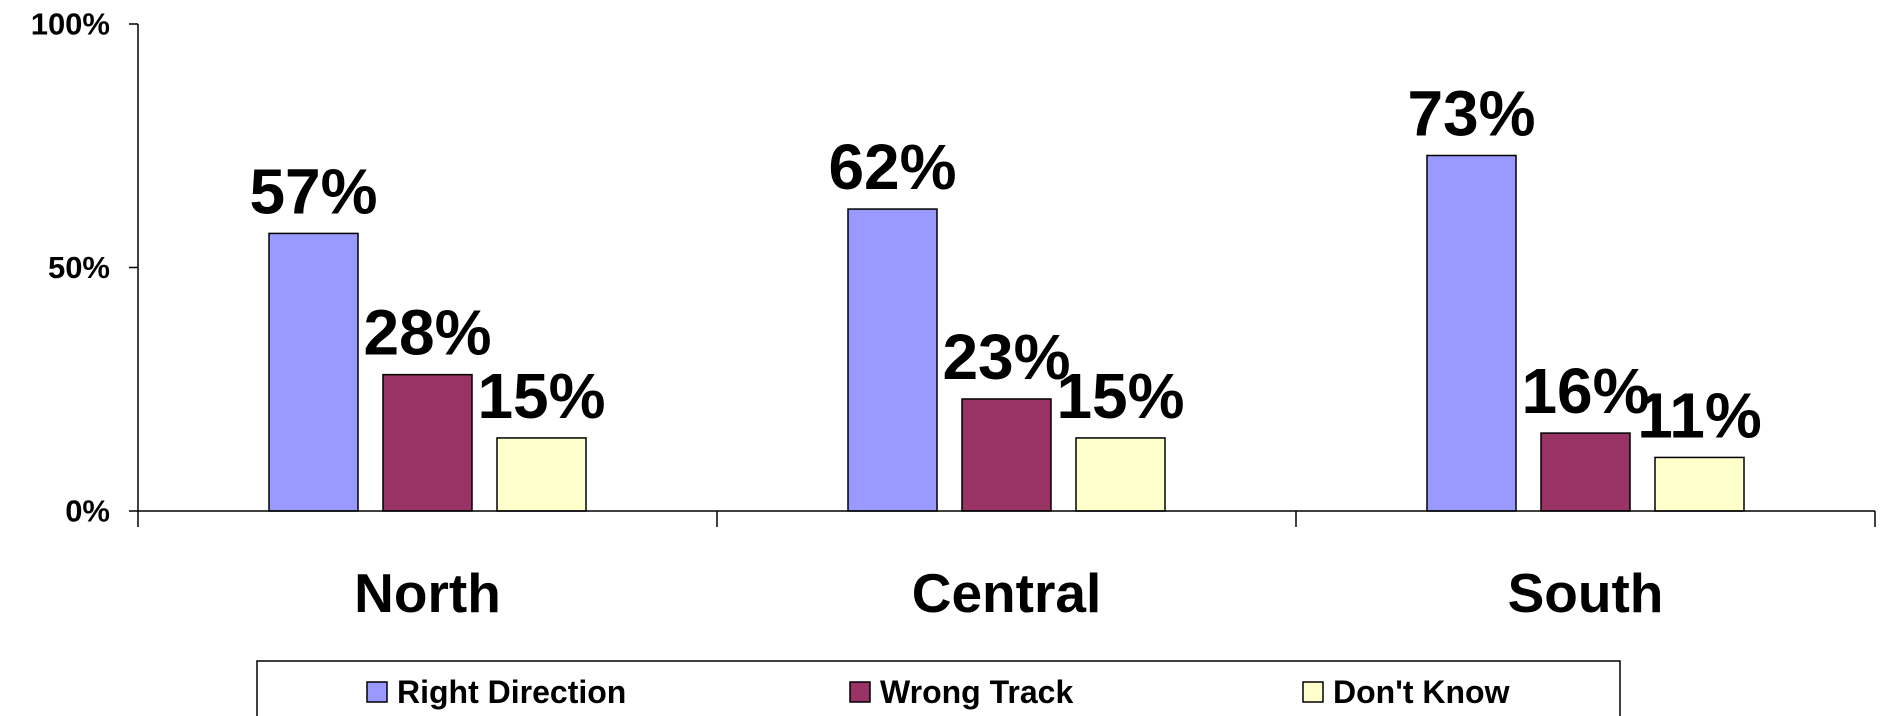  I want to click on legend-label: Right Direction, so click(511, 692).